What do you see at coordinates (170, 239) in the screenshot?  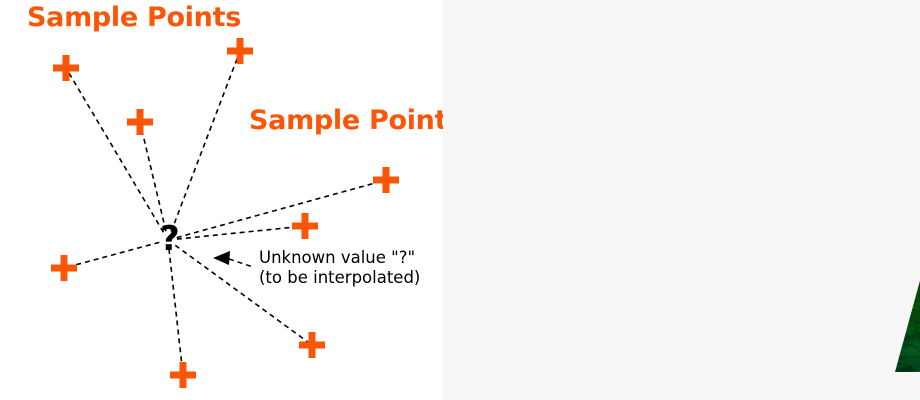 I see `unknown-value-question-mark: ?` at bounding box center [170, 239].